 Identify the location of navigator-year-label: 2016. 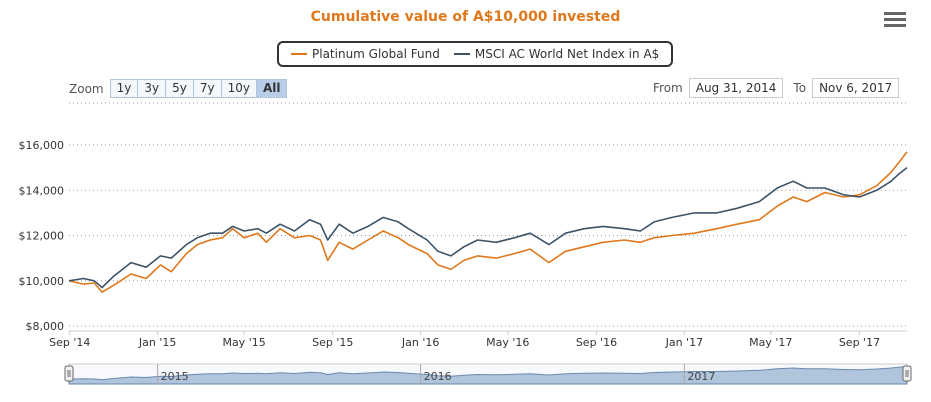
(438, 376).